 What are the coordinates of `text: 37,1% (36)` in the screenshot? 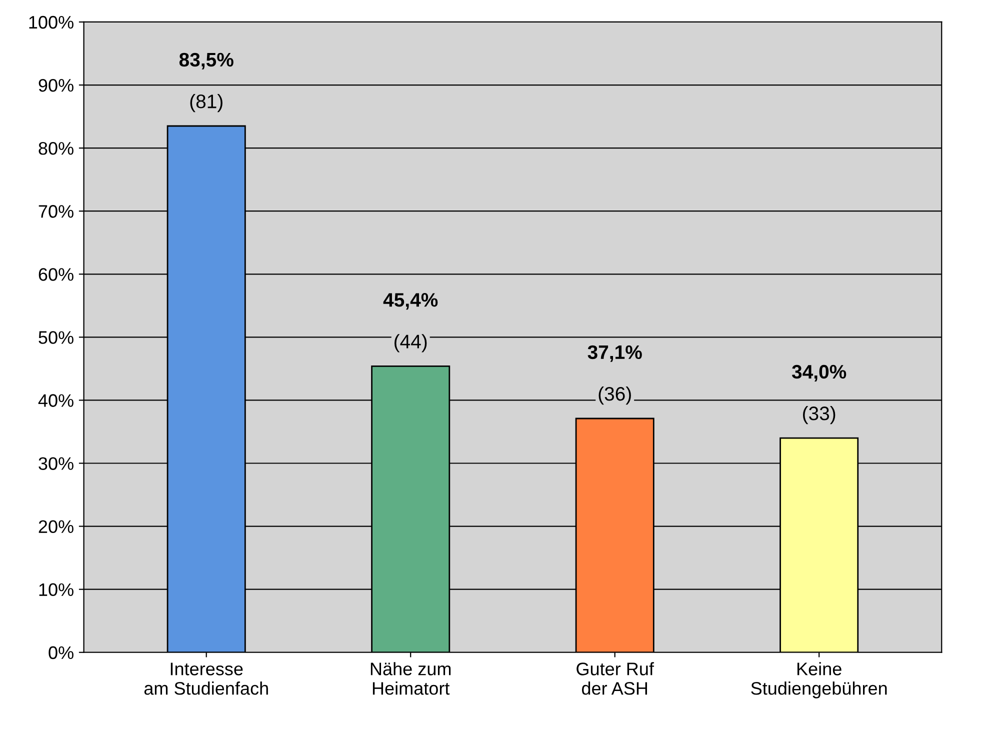 It's located at (615, 375).